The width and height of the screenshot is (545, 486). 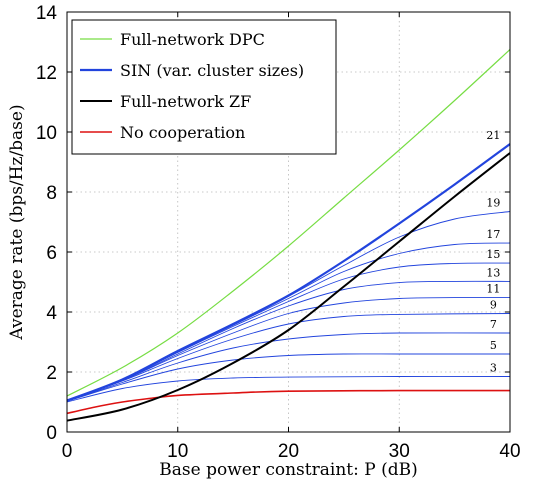 I want to click on x-tick-label: 20, so click(x=288, y=451).